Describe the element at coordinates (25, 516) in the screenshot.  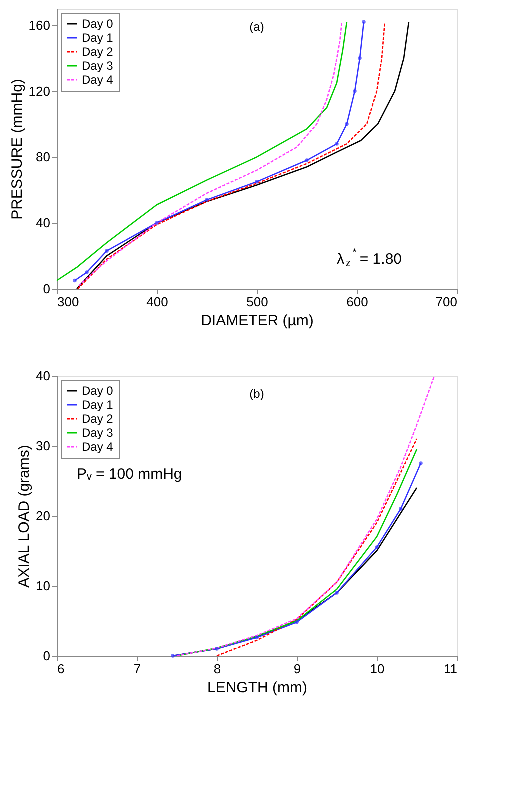
I see `y-axis-title: AXIAL LOAD (grams)` at that location.